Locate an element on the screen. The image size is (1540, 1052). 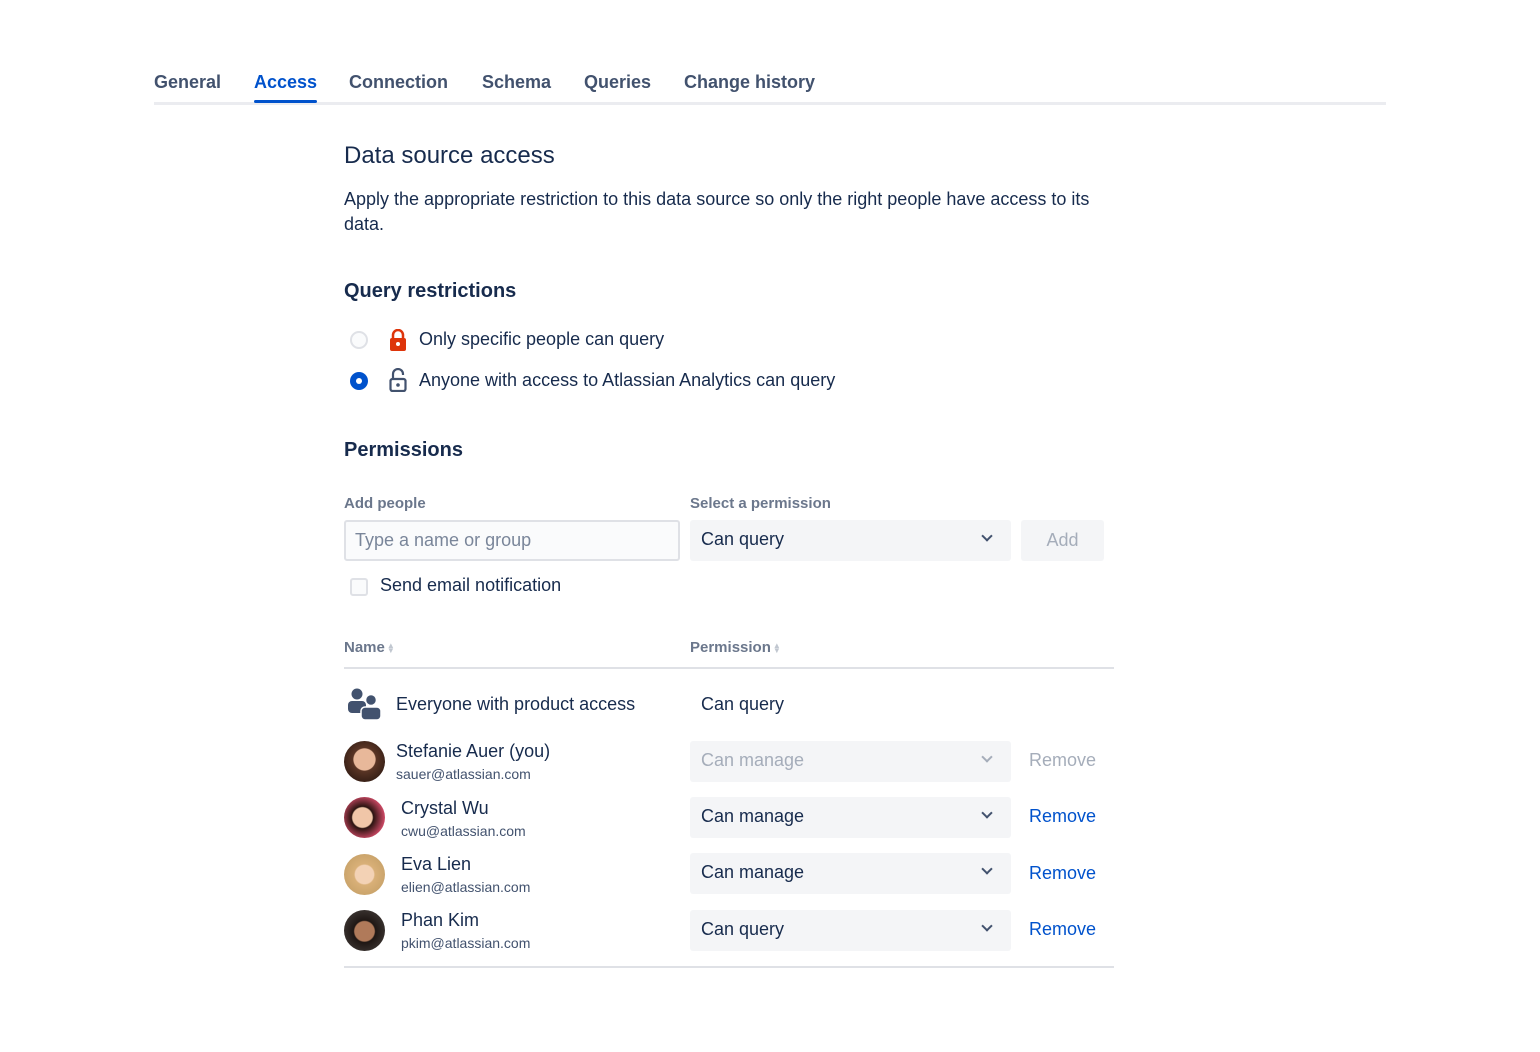
lock-open-icon is located at coordinates (398, 380).